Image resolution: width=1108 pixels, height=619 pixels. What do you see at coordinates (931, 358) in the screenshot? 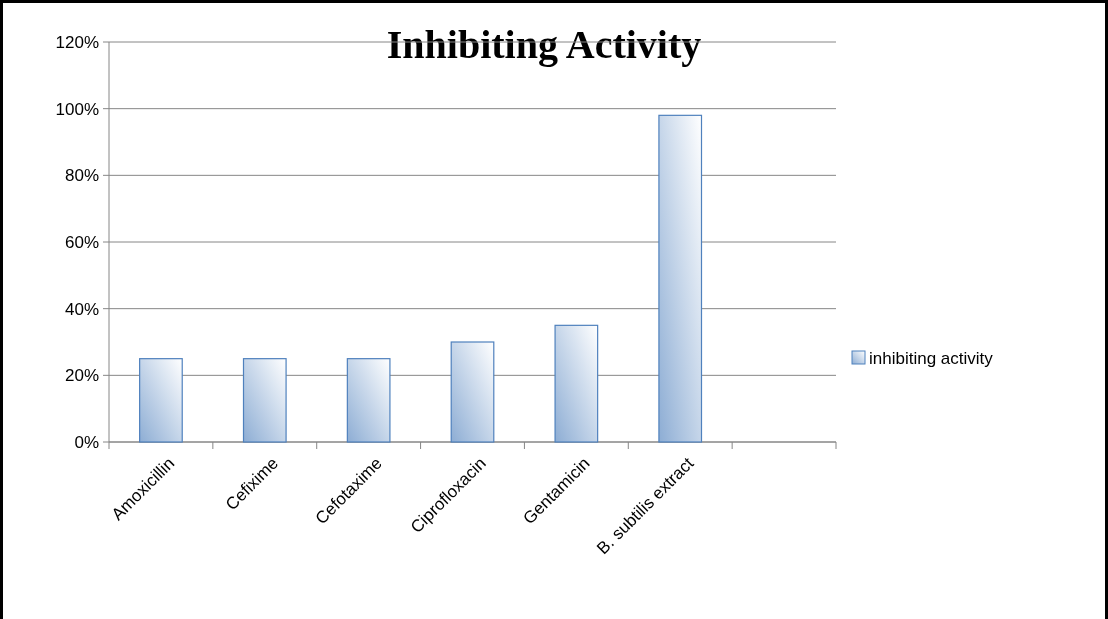
I see `legend-label: inhibiting activity` at bounding box center [931, 358].